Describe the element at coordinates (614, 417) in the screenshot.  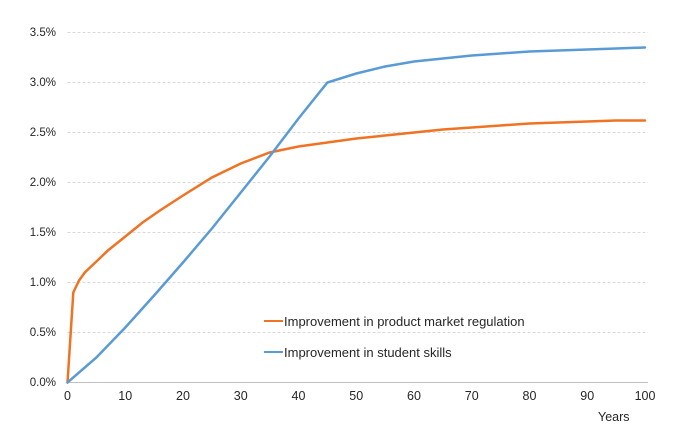
I see `x-axis-title: Years` at that location.